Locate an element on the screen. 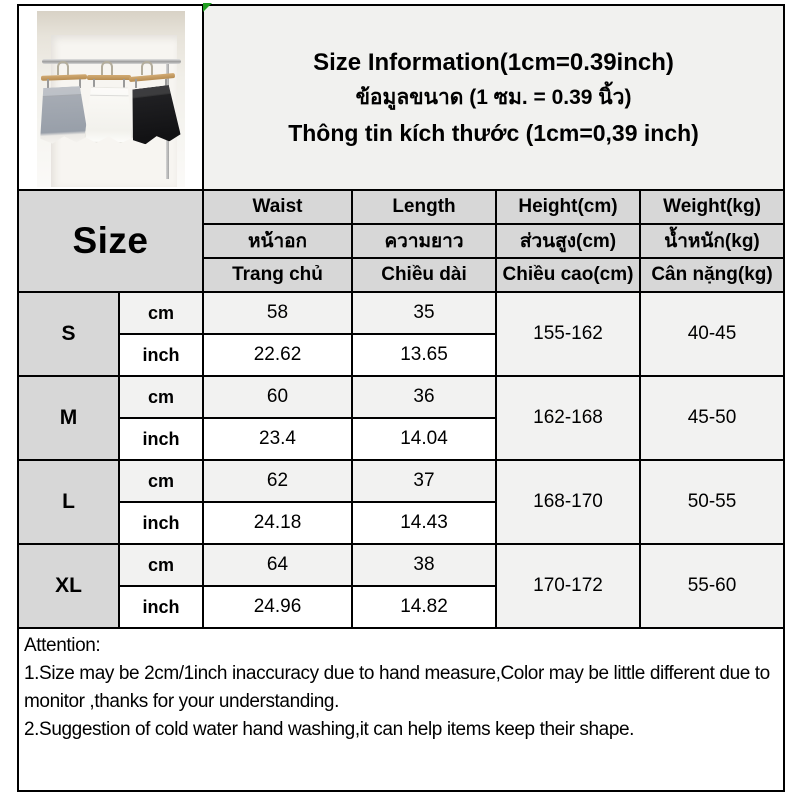 Image resolution: width=800 pixels, height=800 pixels. weight-header-vi: Cân nặng(kg) is located at coordinates (712, 275).